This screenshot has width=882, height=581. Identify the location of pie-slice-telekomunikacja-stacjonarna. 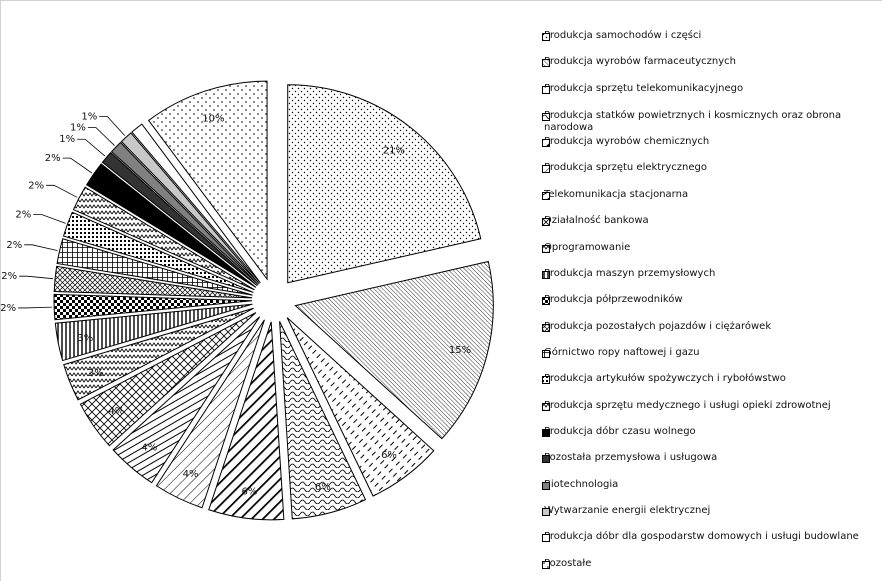
(186, 400).